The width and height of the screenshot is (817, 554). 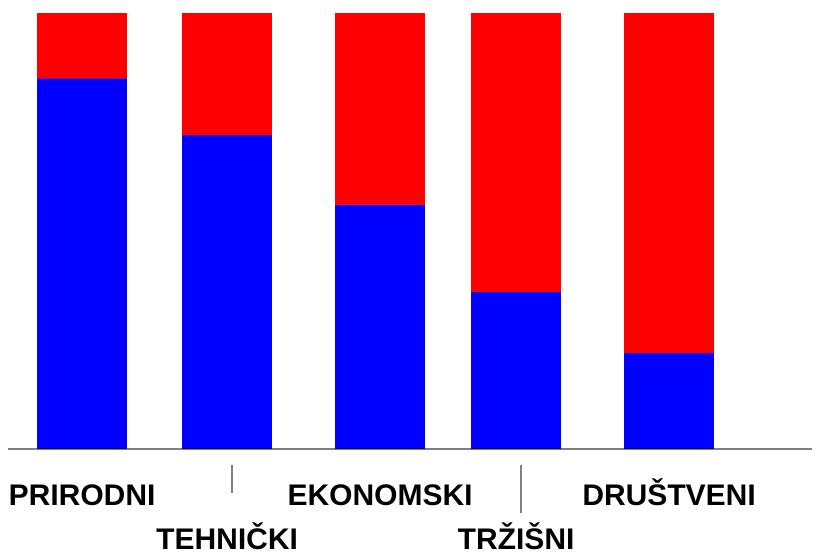 What do you see at coordinates (668, 495) in the screenshot?
I see `x-tick-label: DRUŠTVENI` at bounding box center [668, 495].